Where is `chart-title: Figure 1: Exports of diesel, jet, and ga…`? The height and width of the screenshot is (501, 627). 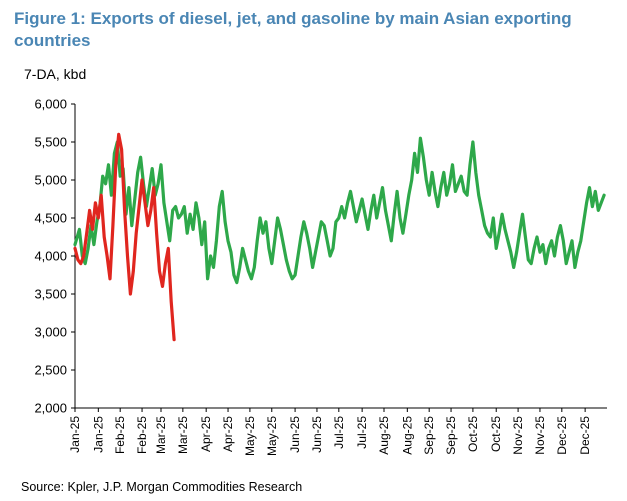 chart-title: Figure 1: Exports of diesel, jet, and ga… is located at coordinates (293, 29).